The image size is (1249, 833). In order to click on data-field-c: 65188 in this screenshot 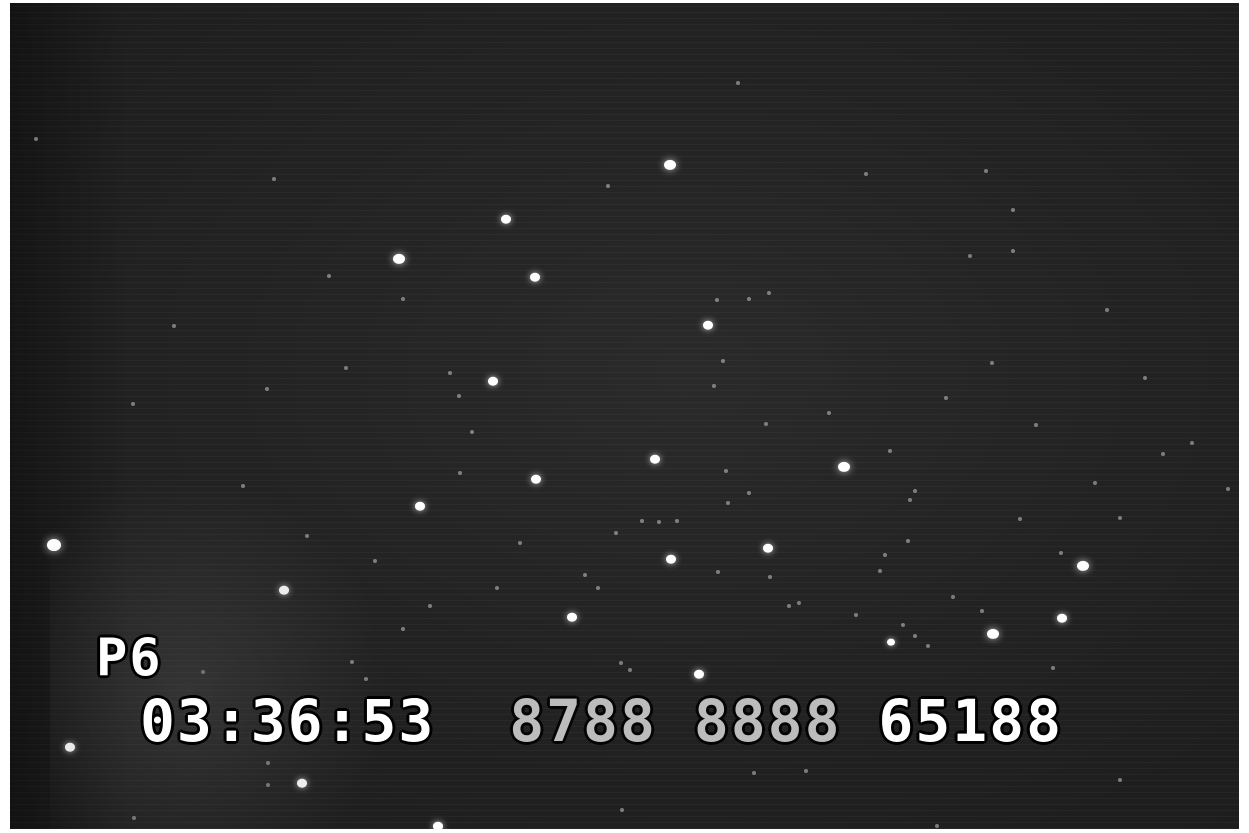, I will do `click(971, 721)`.